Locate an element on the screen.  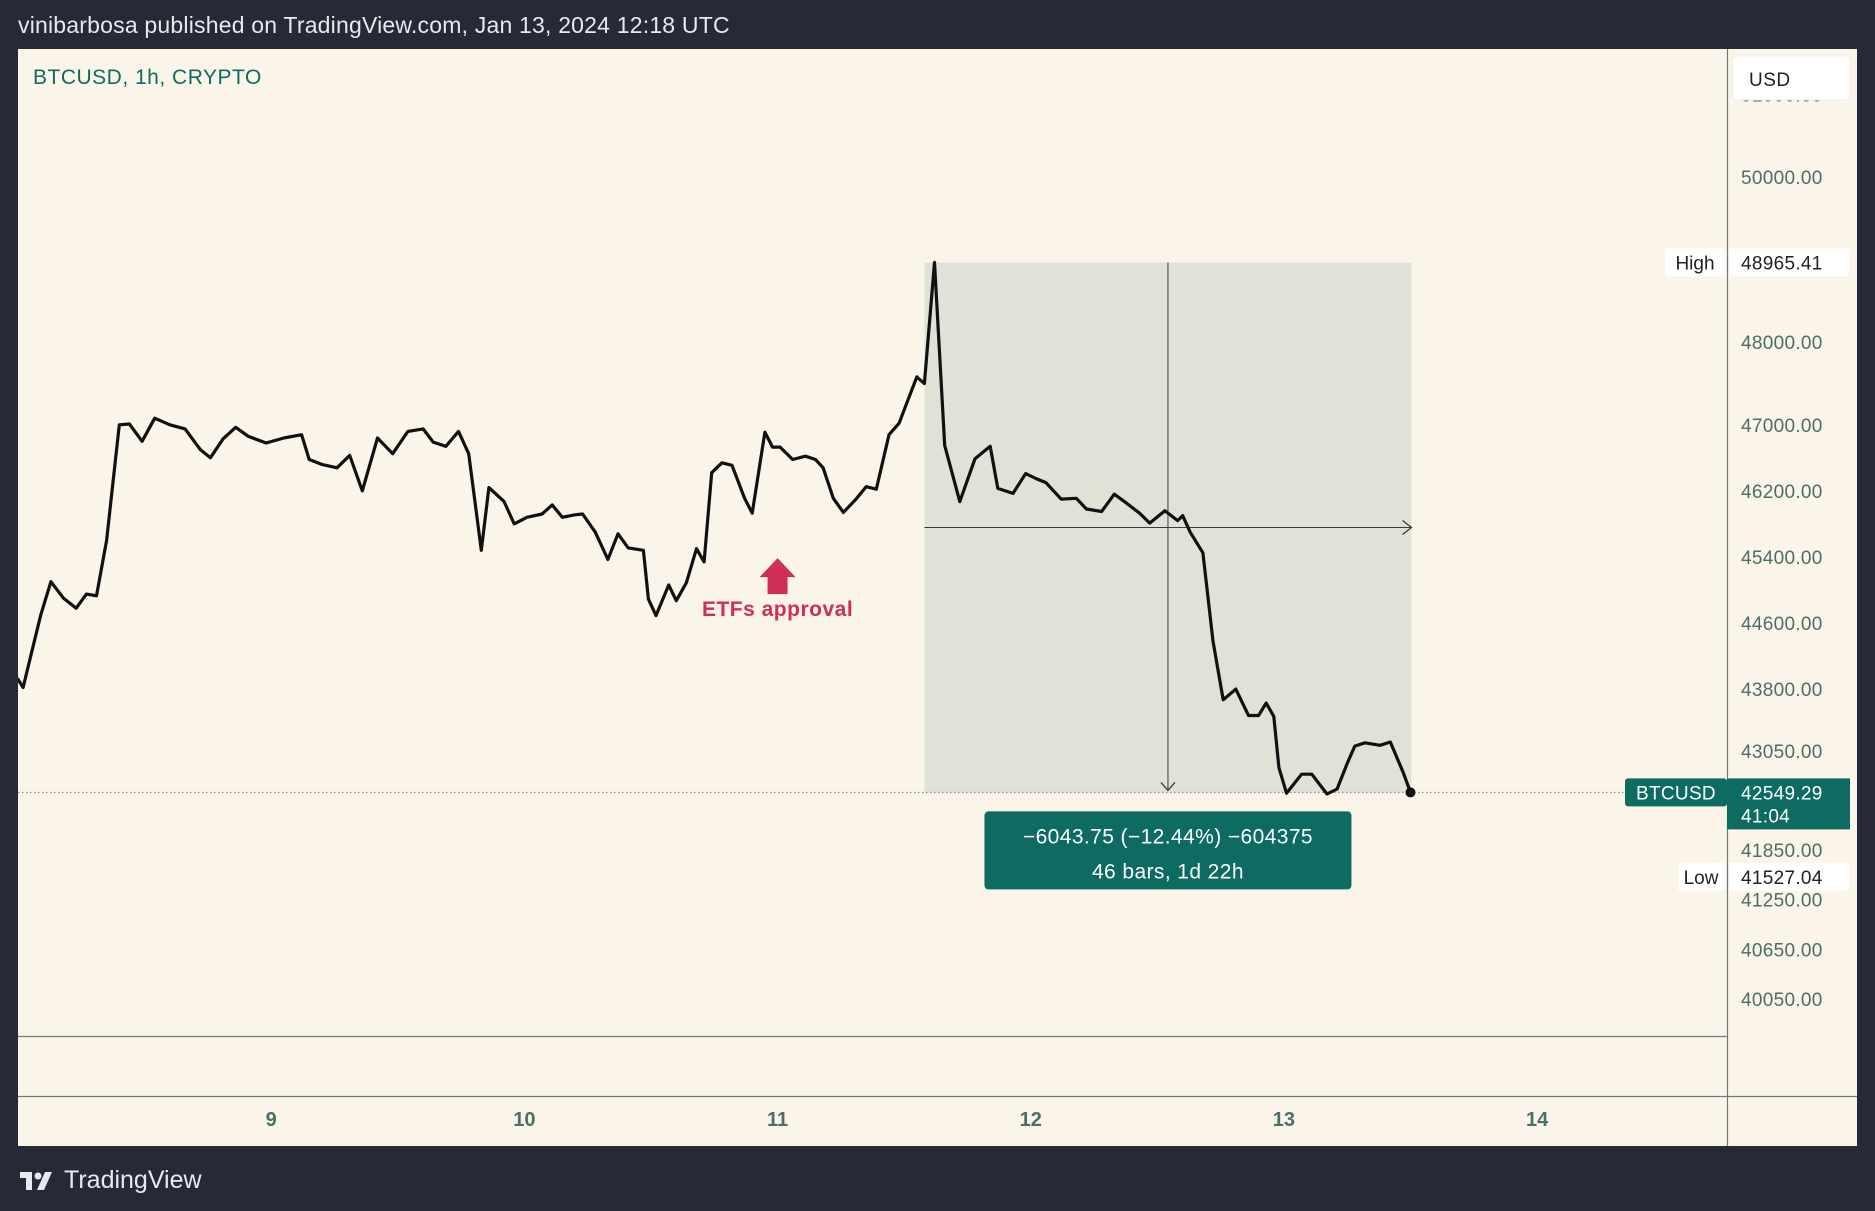
time-tick-label: 10 is located at coordinates (524, 1120).